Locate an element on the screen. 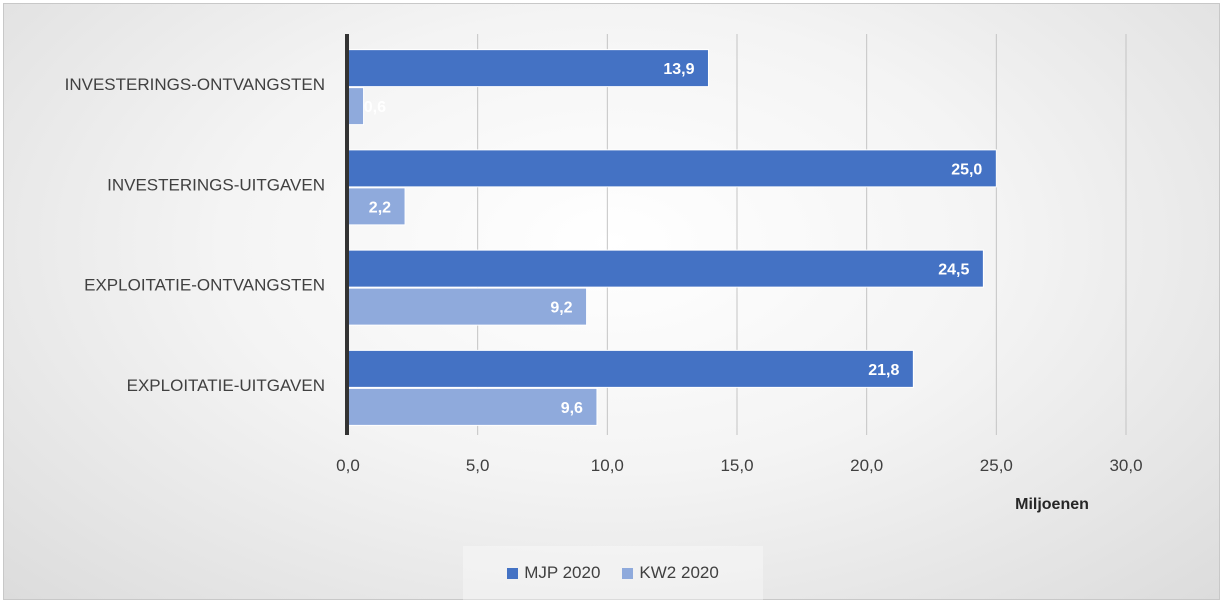 This screenshot has width=1225, height=605. legend: MJP 2020 KW2 2020 is located at coordinates (613, 573).